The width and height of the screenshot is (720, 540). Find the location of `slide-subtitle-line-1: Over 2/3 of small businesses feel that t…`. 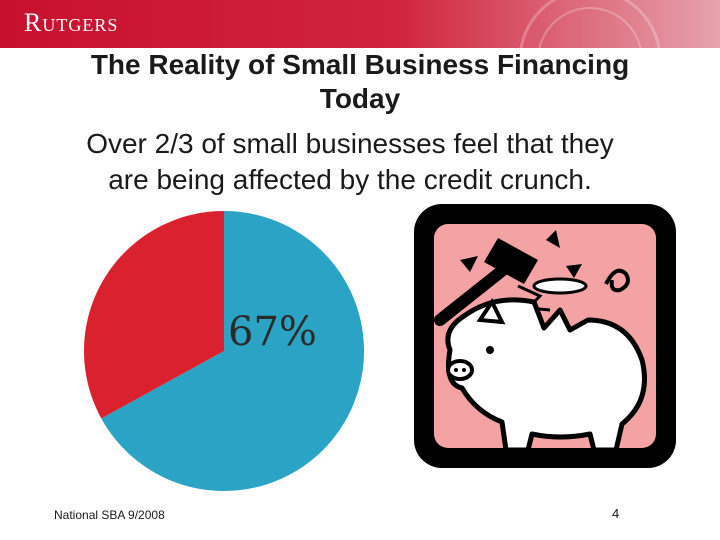

slide-subtitle-line-1: Over 2/3 of small businesses feel that t… is located at coordinates (350, 143).